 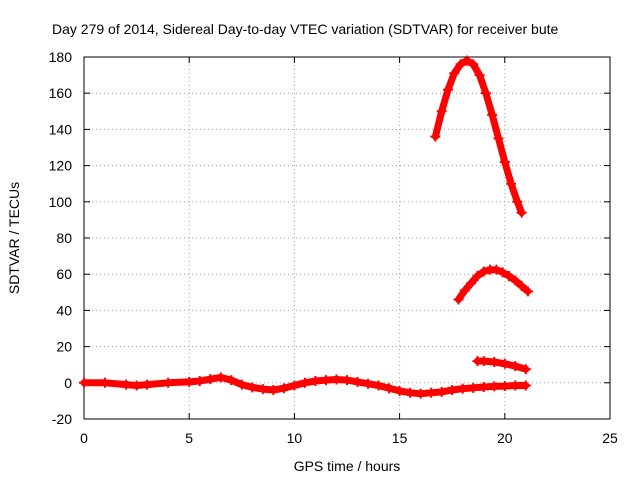 What do you see at coordinates (84, 438) in the screenshot?
I see `x-tick-label: 0` at bounding box center [84, 438].